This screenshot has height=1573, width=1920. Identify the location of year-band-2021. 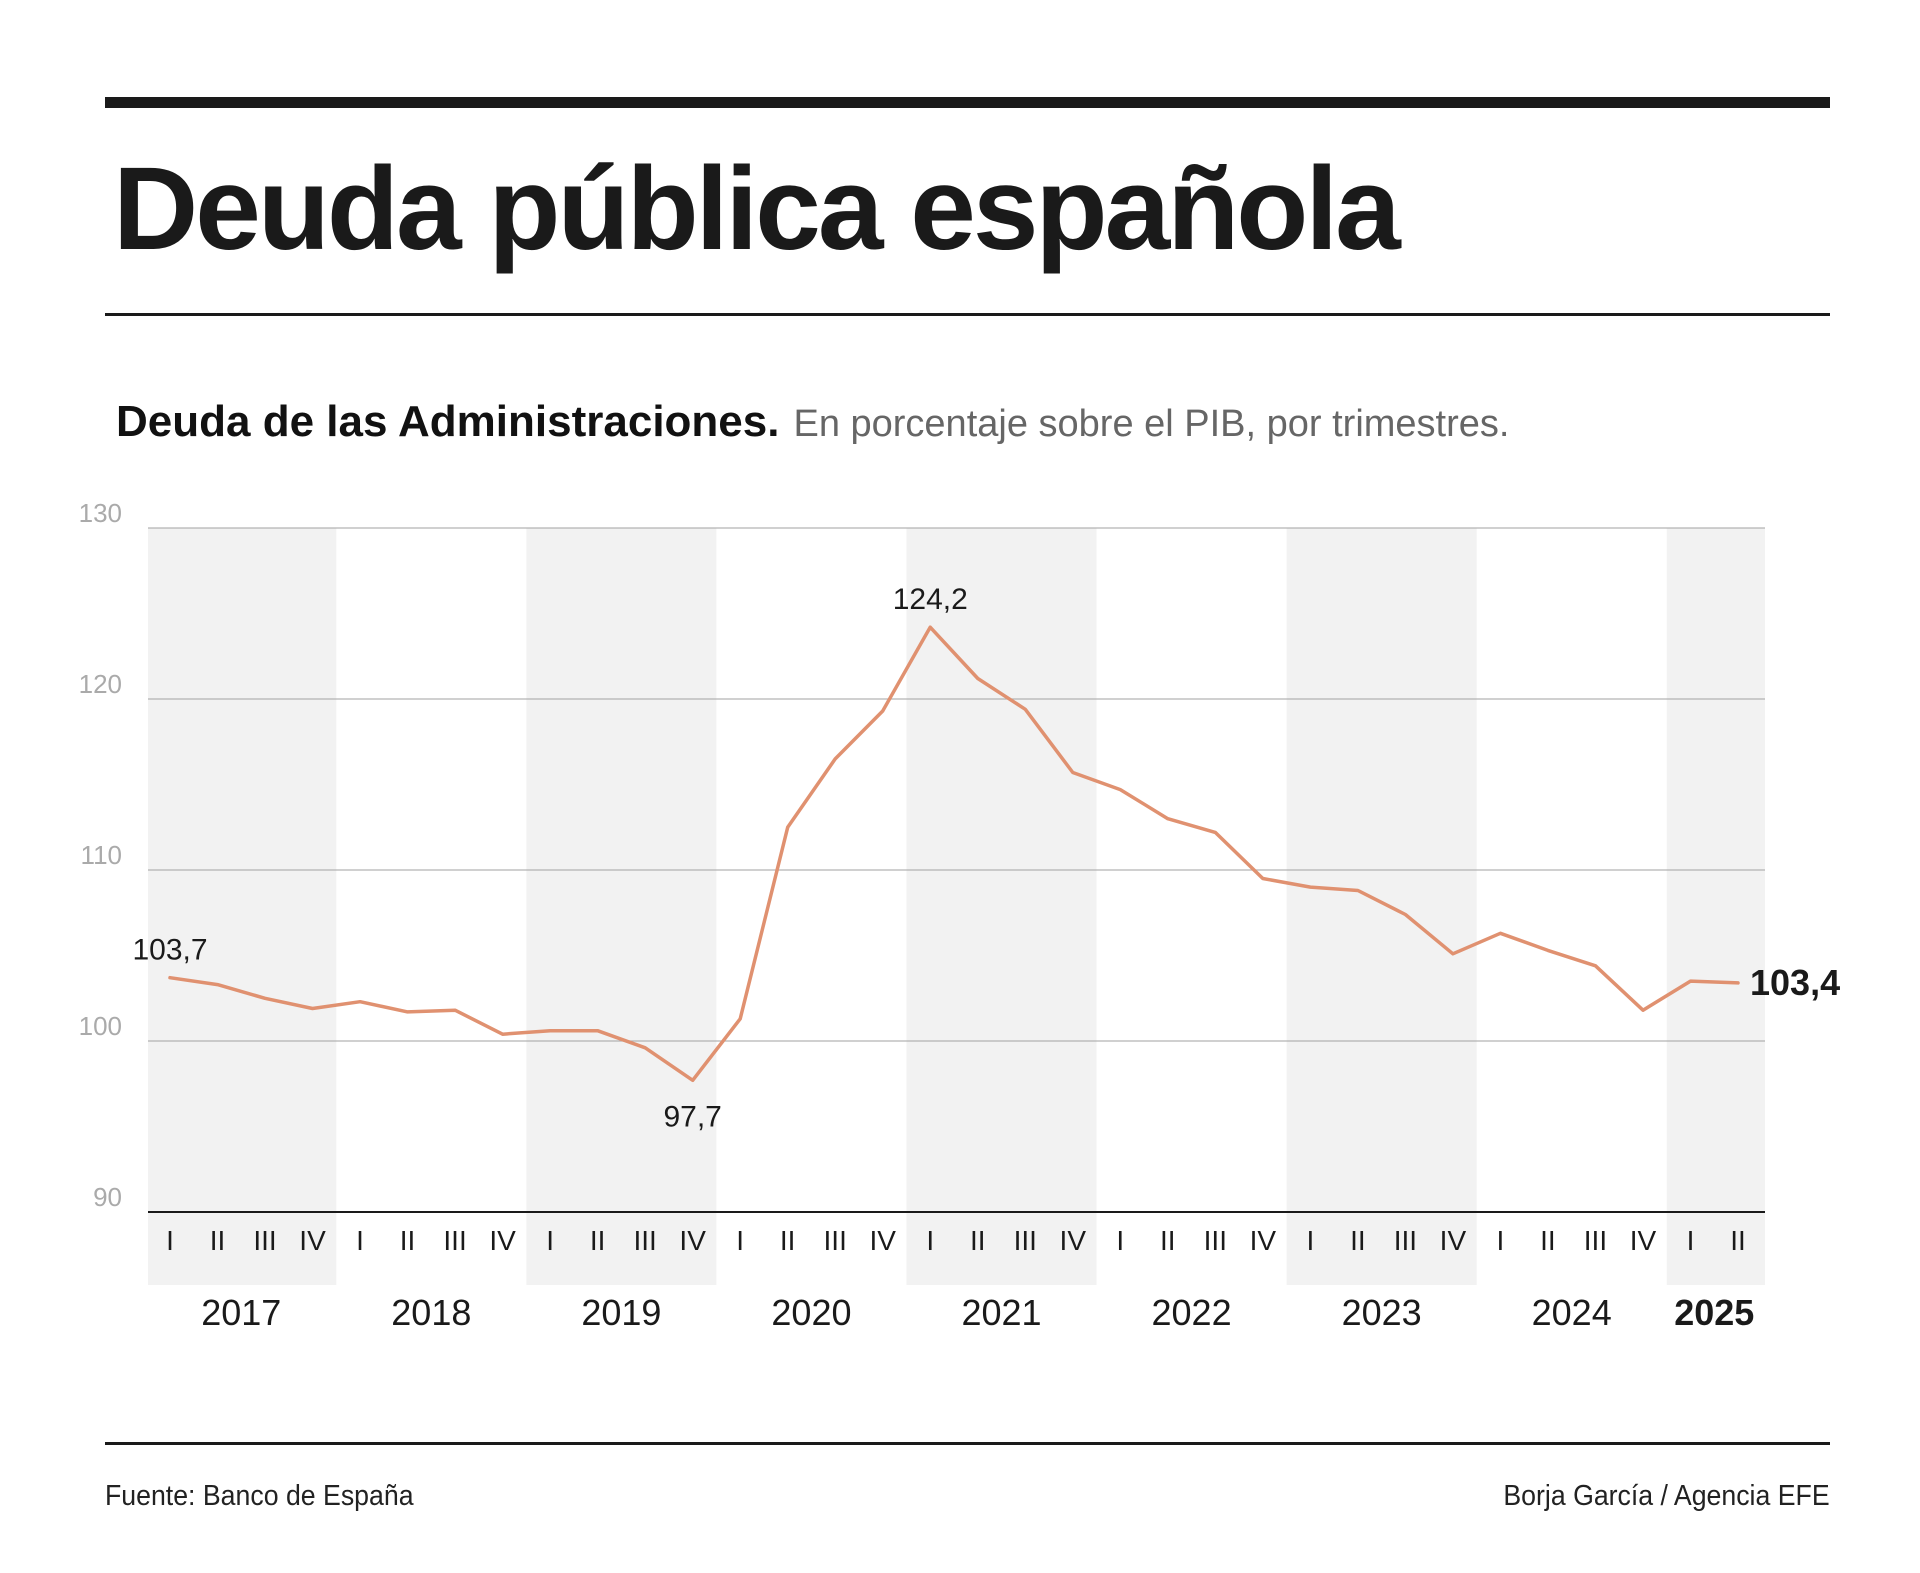
(1001, 906).